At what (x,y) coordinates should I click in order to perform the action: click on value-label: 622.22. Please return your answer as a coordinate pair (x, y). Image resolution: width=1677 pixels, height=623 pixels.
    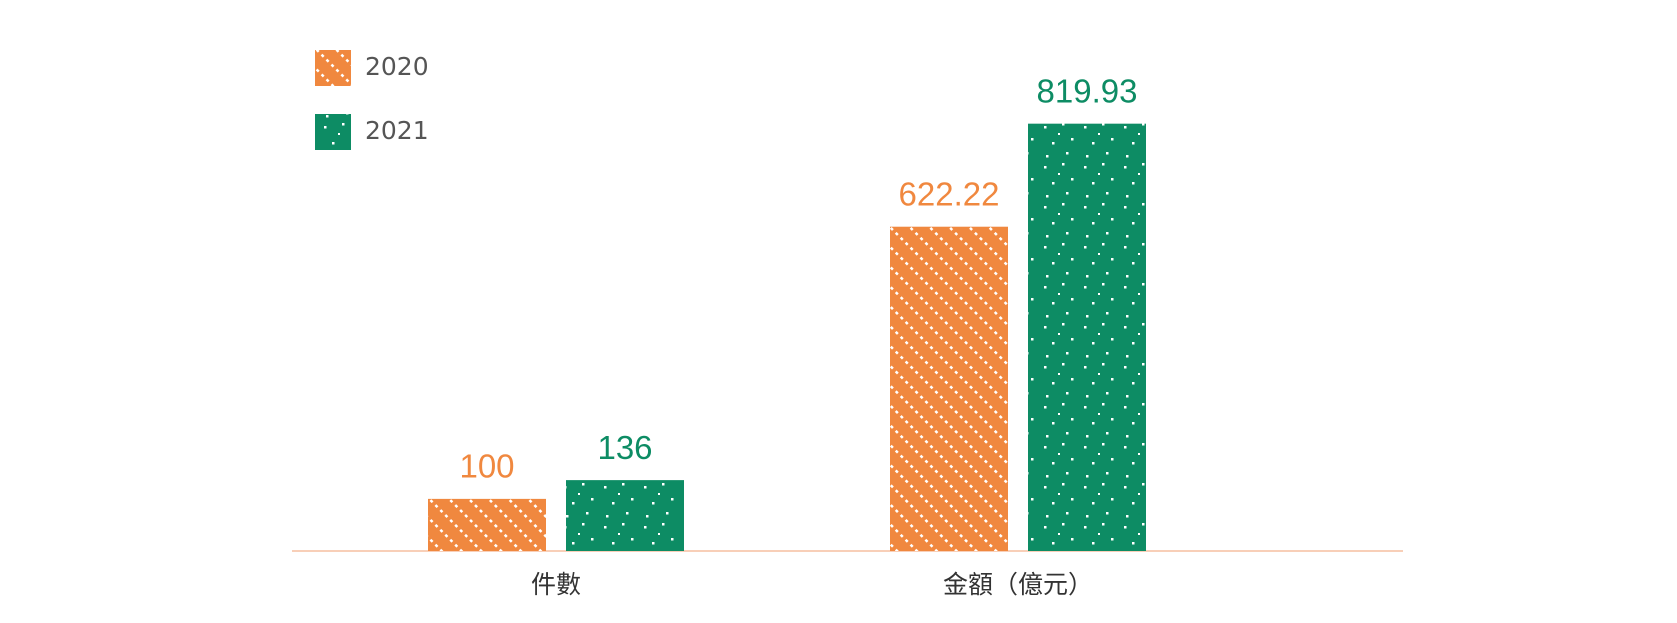
    Looking at the image, I should click on (949, 193).